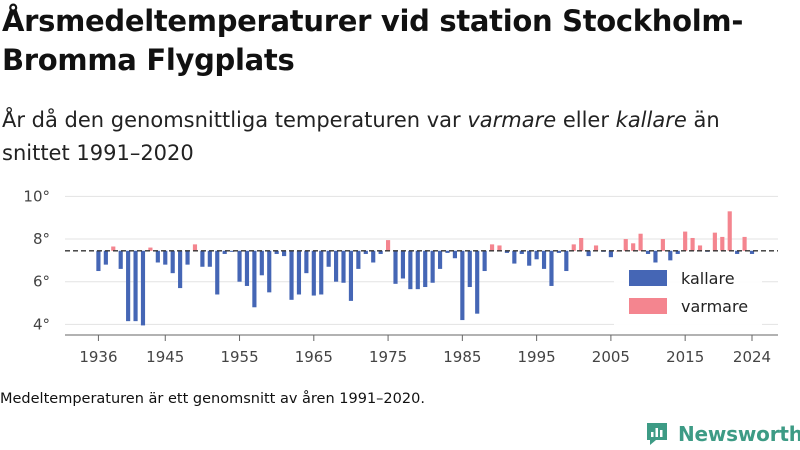 The height and width of the screenshot is (450, 800). Describe the element at coordinates (462, 285) in the screenshot. I see `bar-1985` at that location.